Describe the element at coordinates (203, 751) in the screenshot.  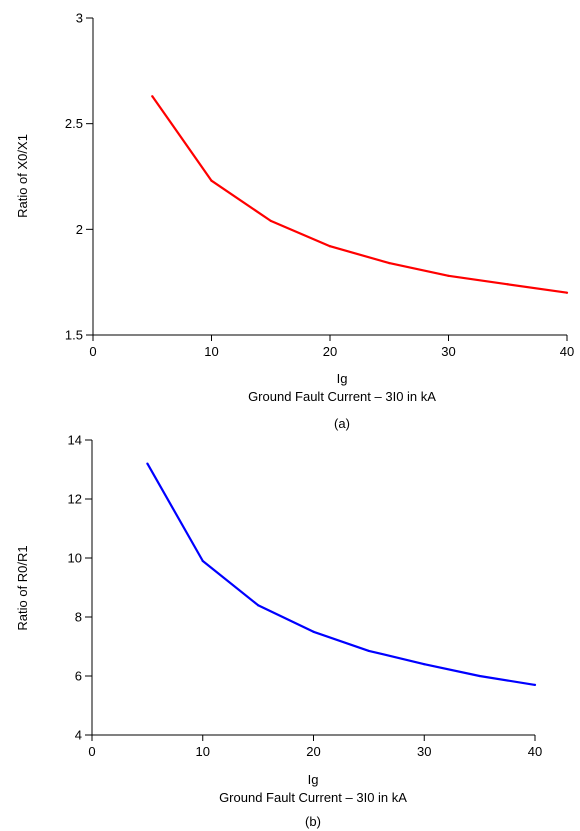
I see `chart-b-x-tick-label: 10` at that location.